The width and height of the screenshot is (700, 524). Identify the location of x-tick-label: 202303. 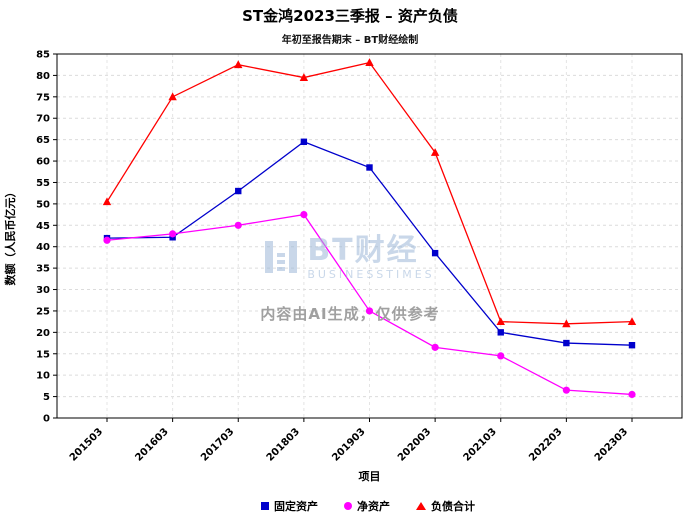
(611, 444).